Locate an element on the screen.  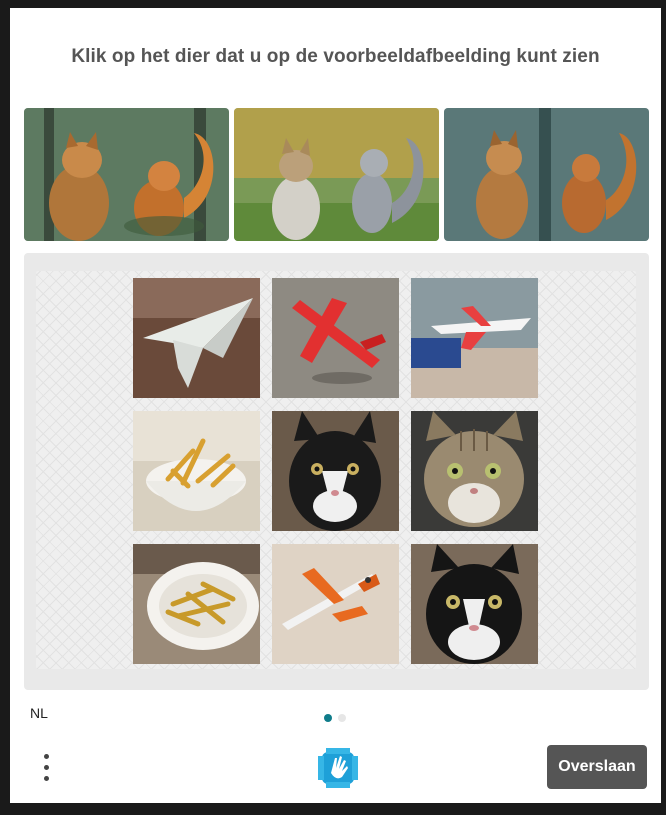
tabby-cat-icon is located at coordinates (474, 471).